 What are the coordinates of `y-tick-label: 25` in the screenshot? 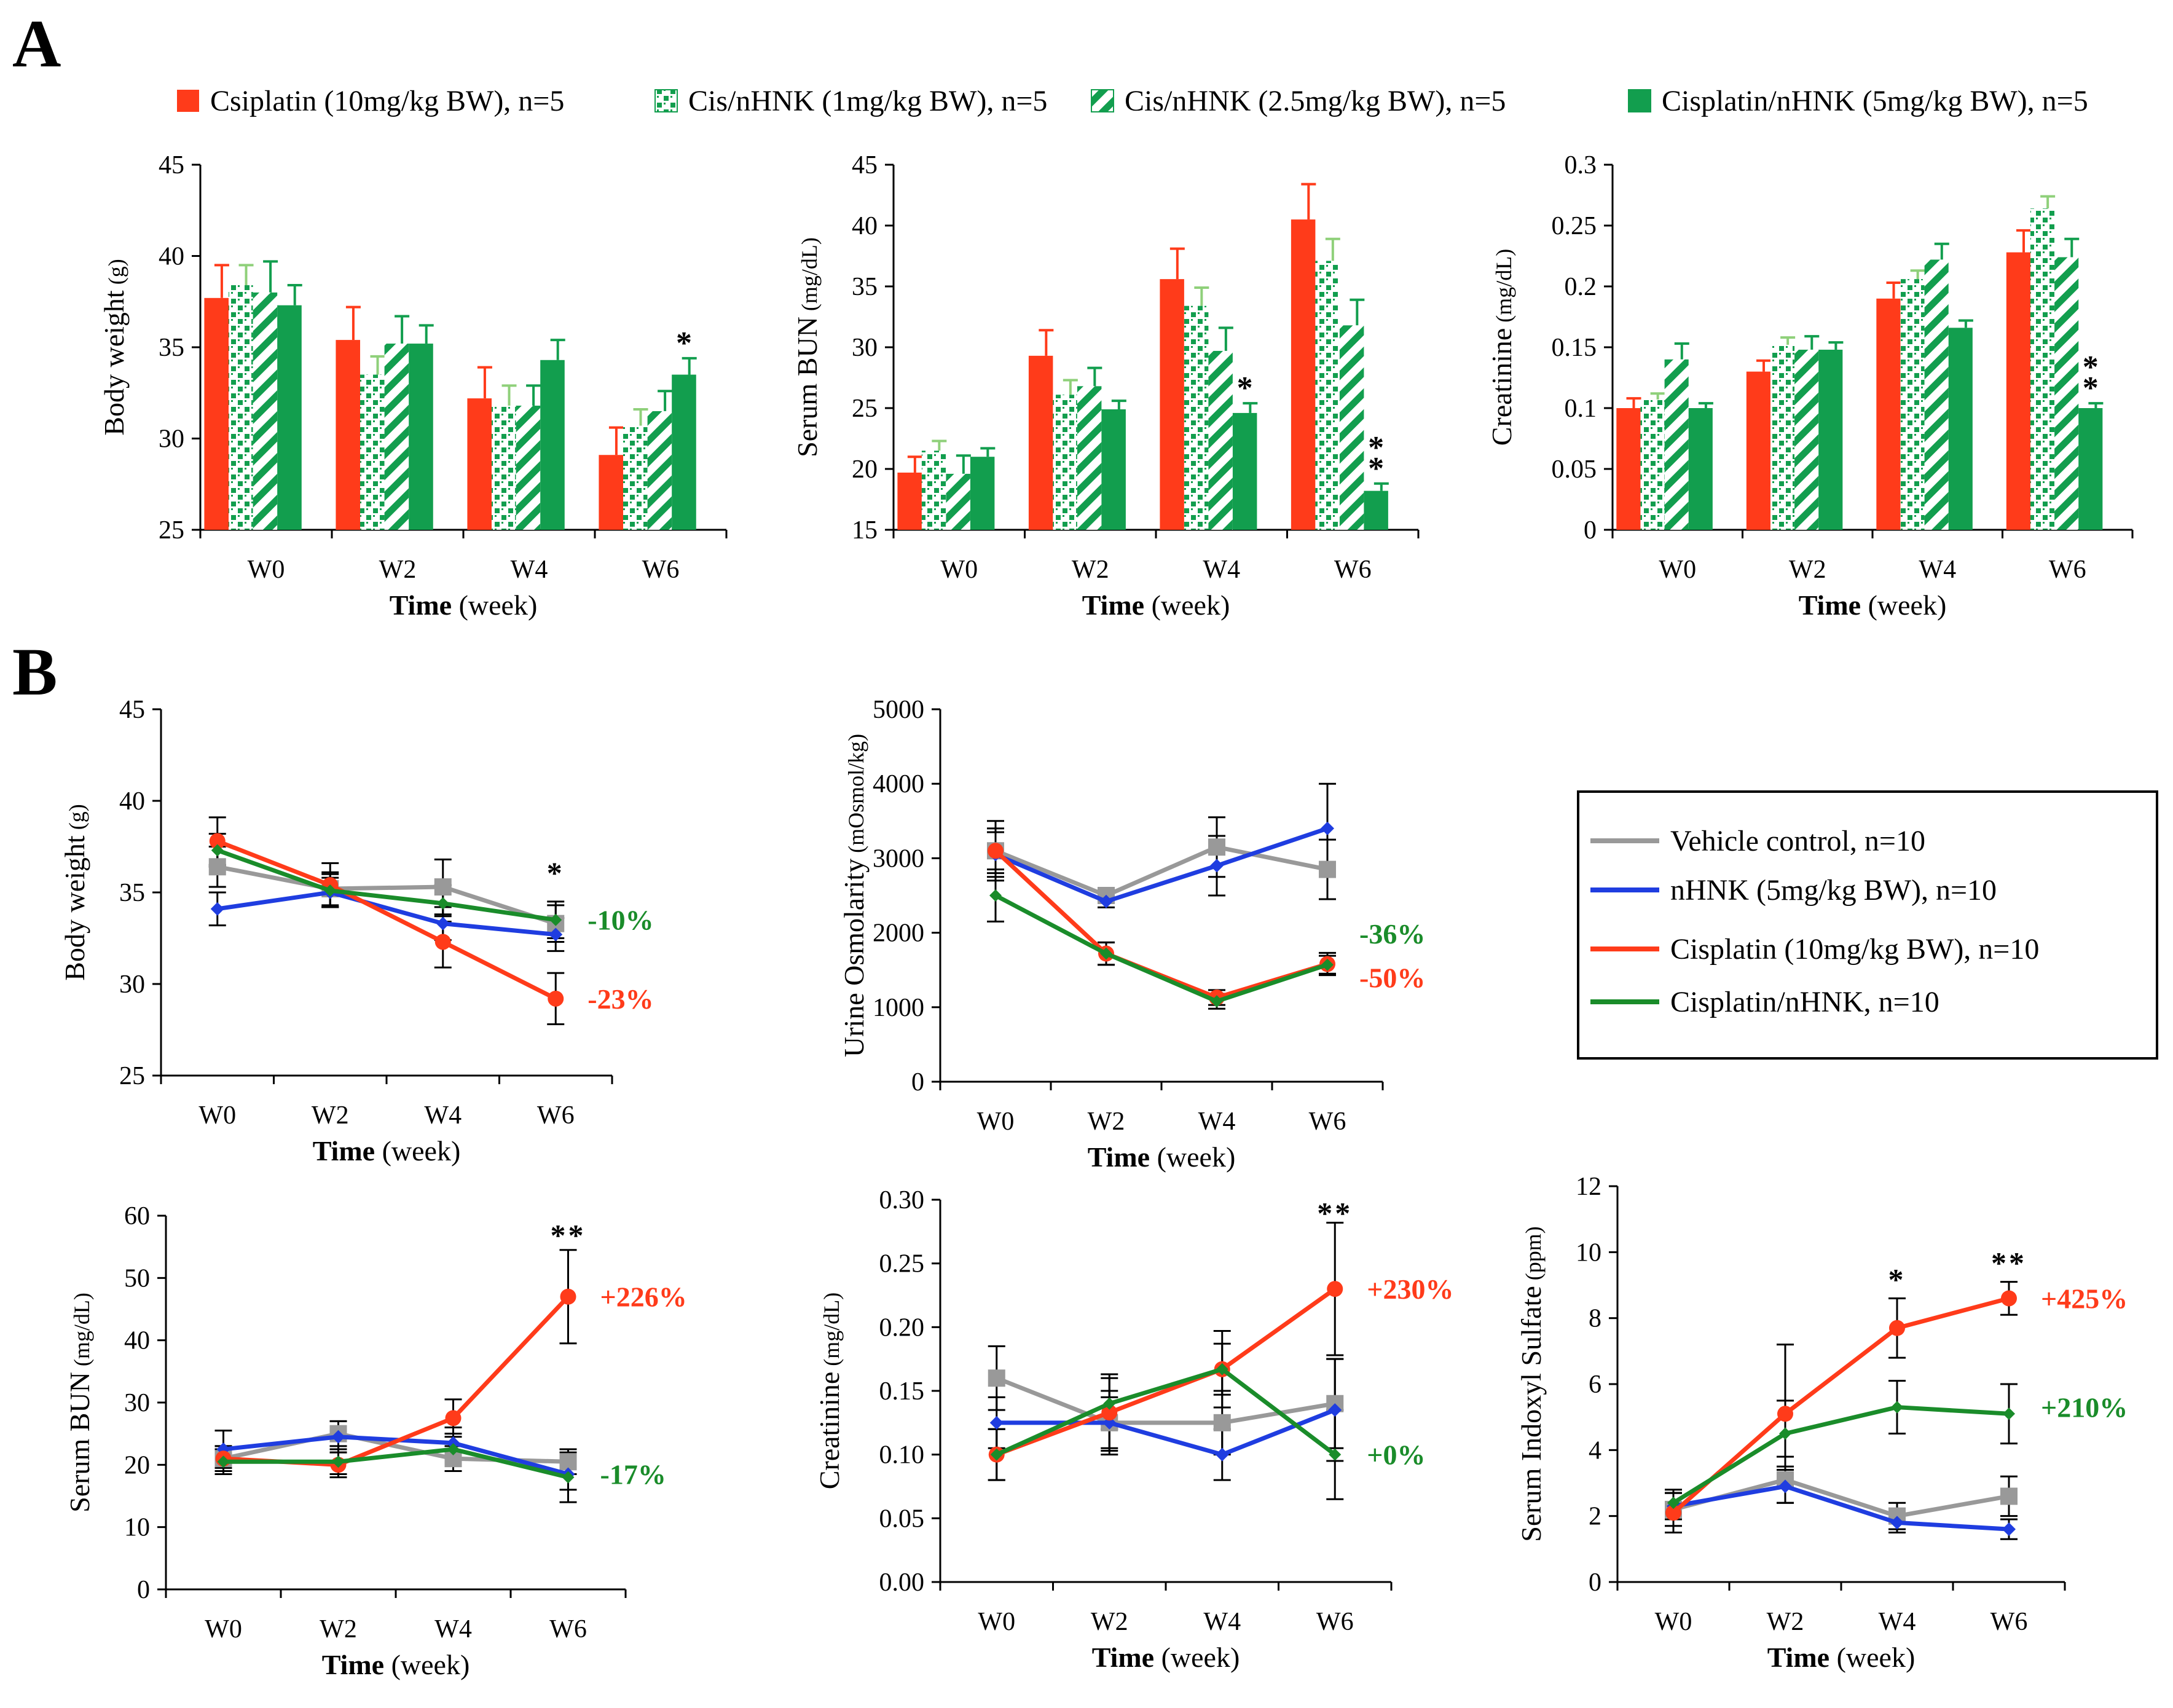 It's located at (171, 530).